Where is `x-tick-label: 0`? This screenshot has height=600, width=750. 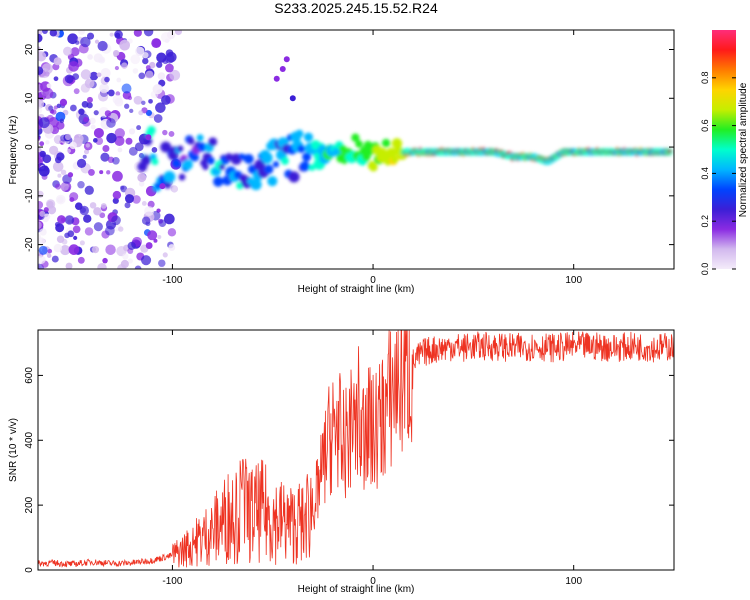
x-tick-label: 0 is located at coordinates (373, 280).